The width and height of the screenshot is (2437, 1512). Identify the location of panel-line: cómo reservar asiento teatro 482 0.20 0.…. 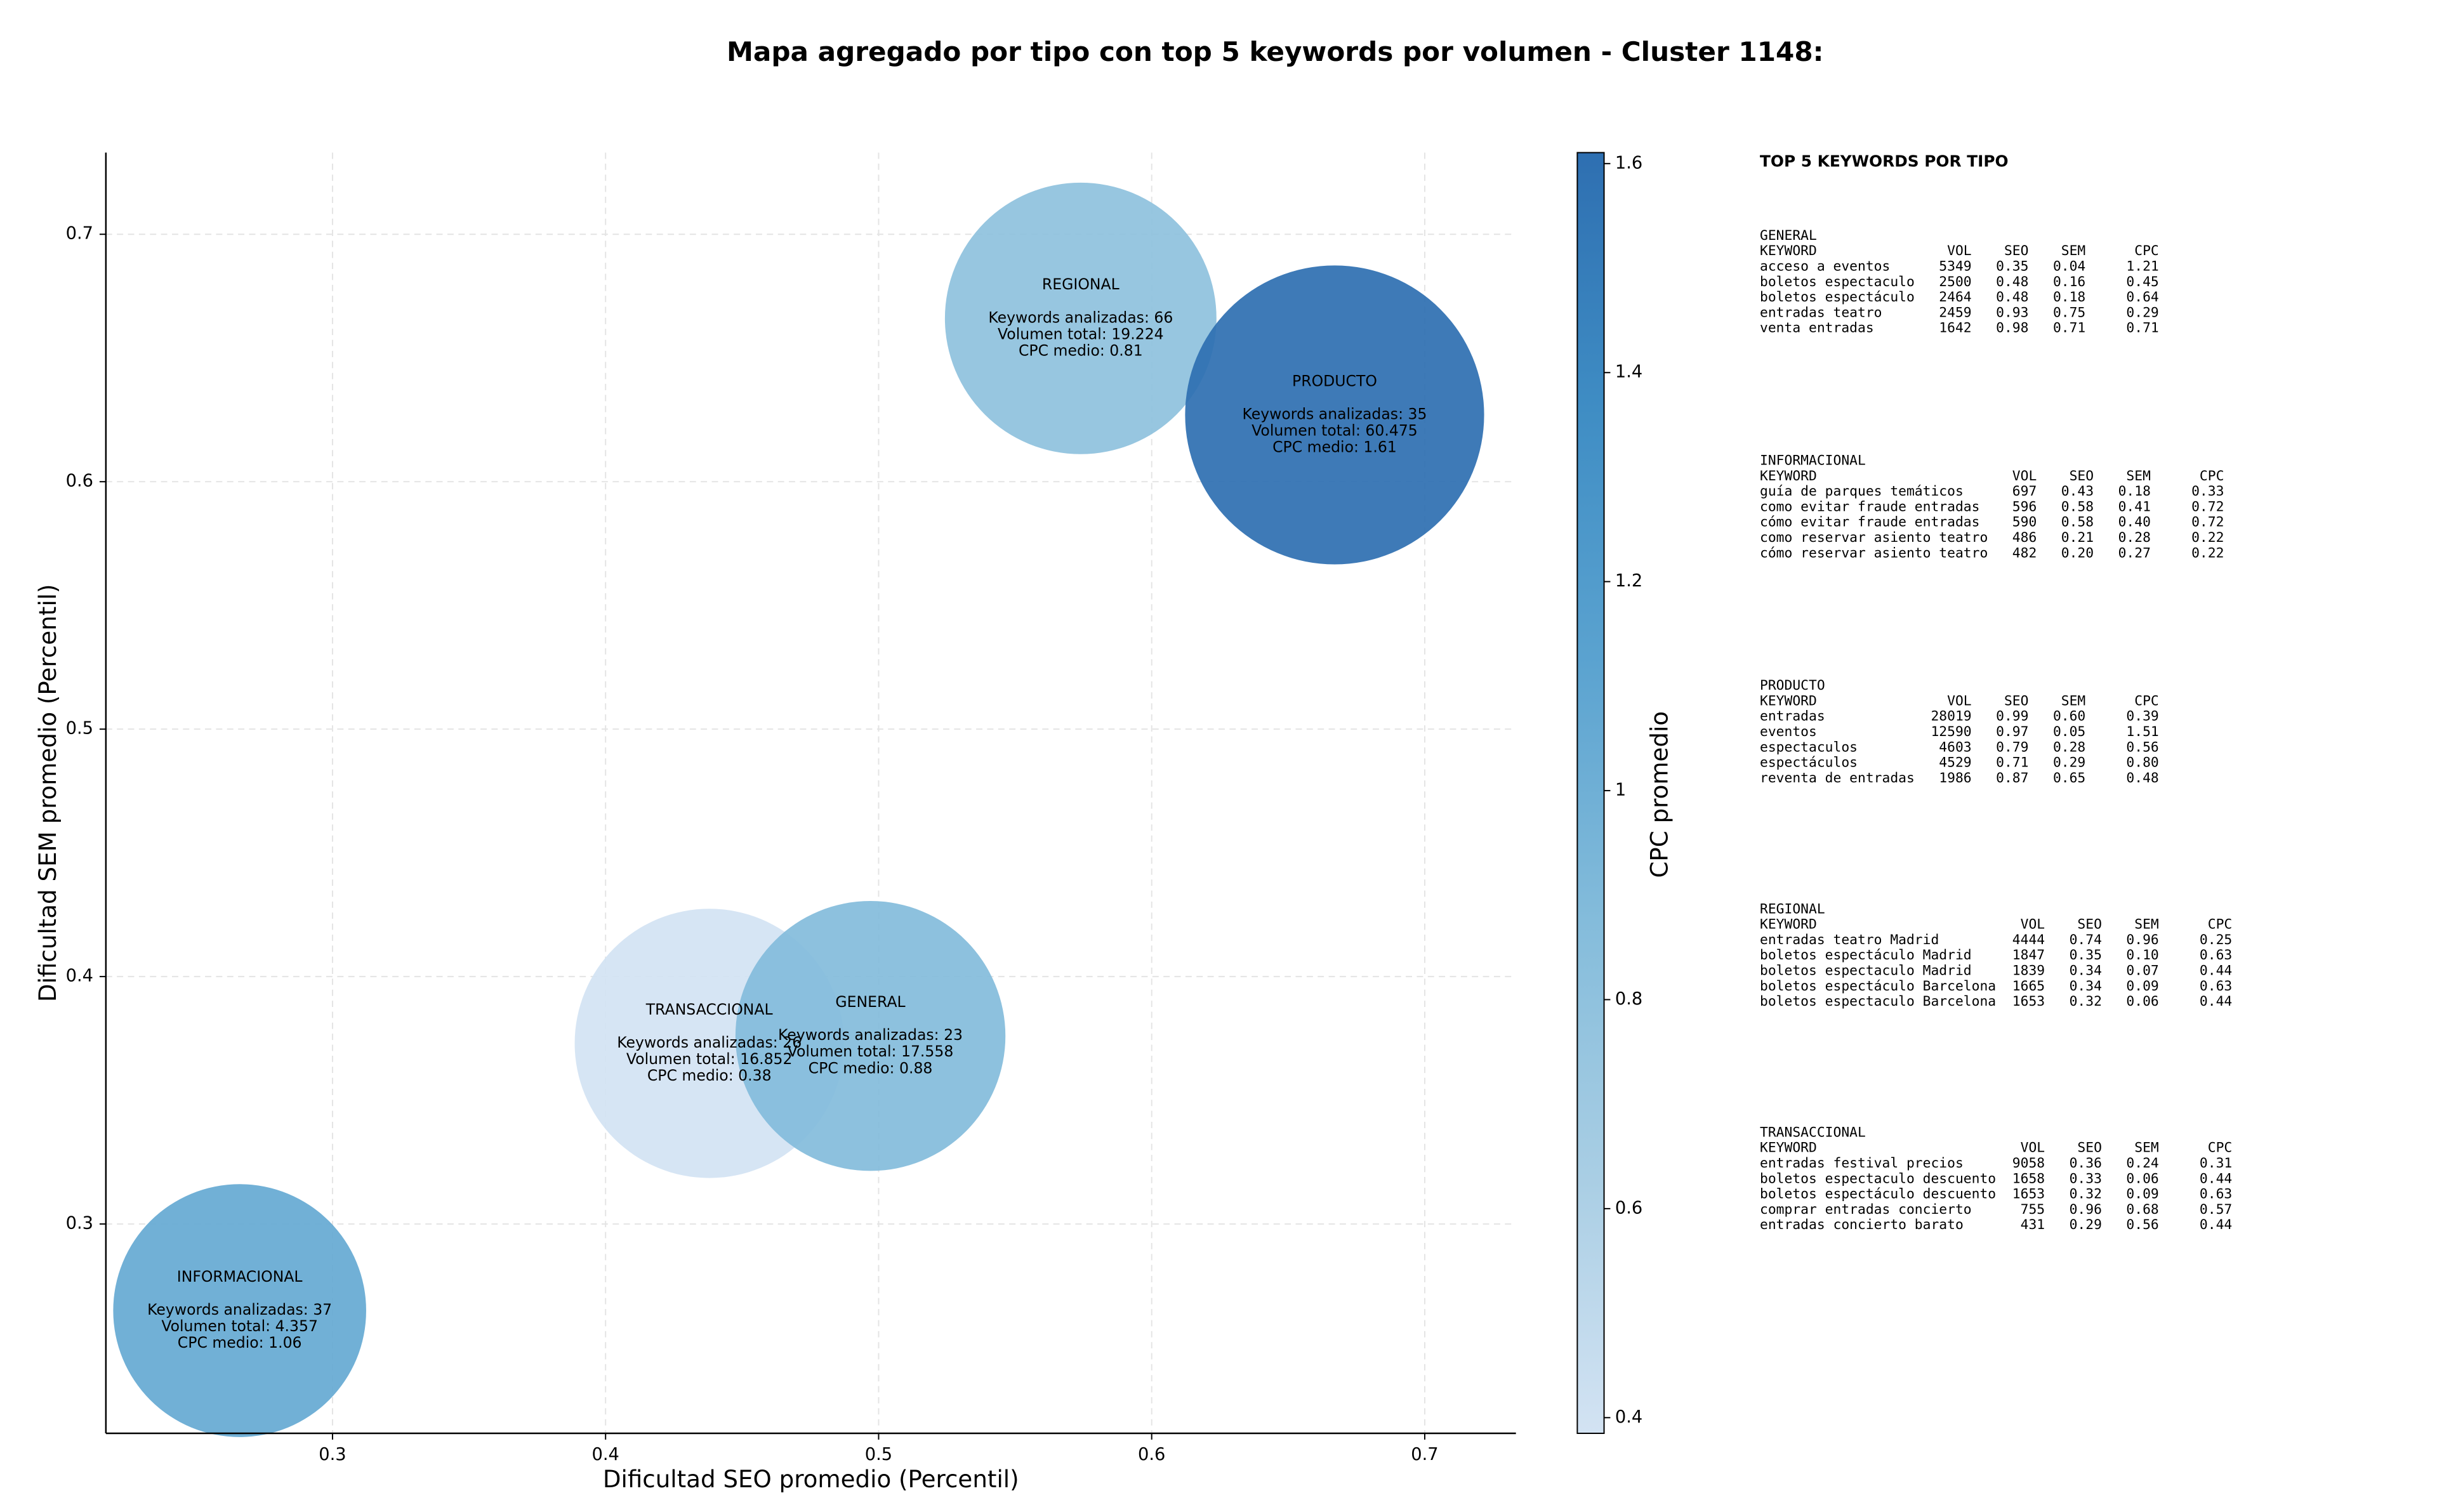
(1992, 553).